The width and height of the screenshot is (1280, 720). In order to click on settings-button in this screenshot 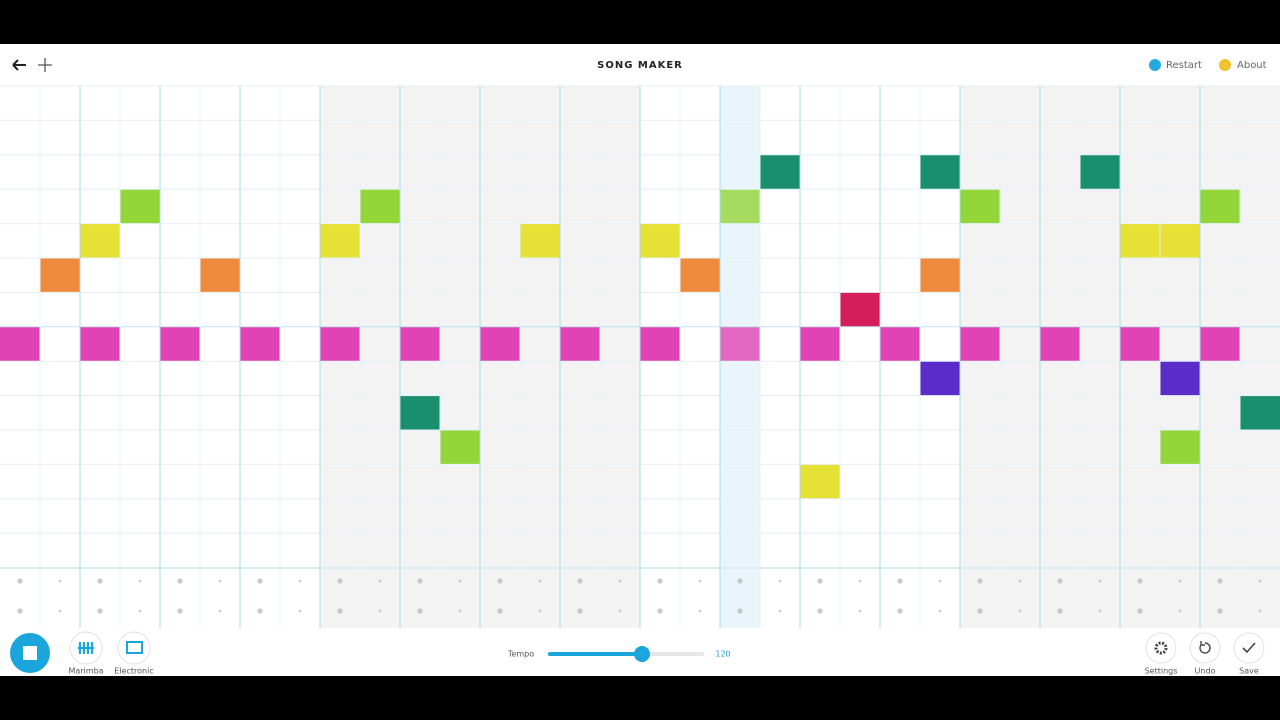, I will do `click(1161, 648)`.